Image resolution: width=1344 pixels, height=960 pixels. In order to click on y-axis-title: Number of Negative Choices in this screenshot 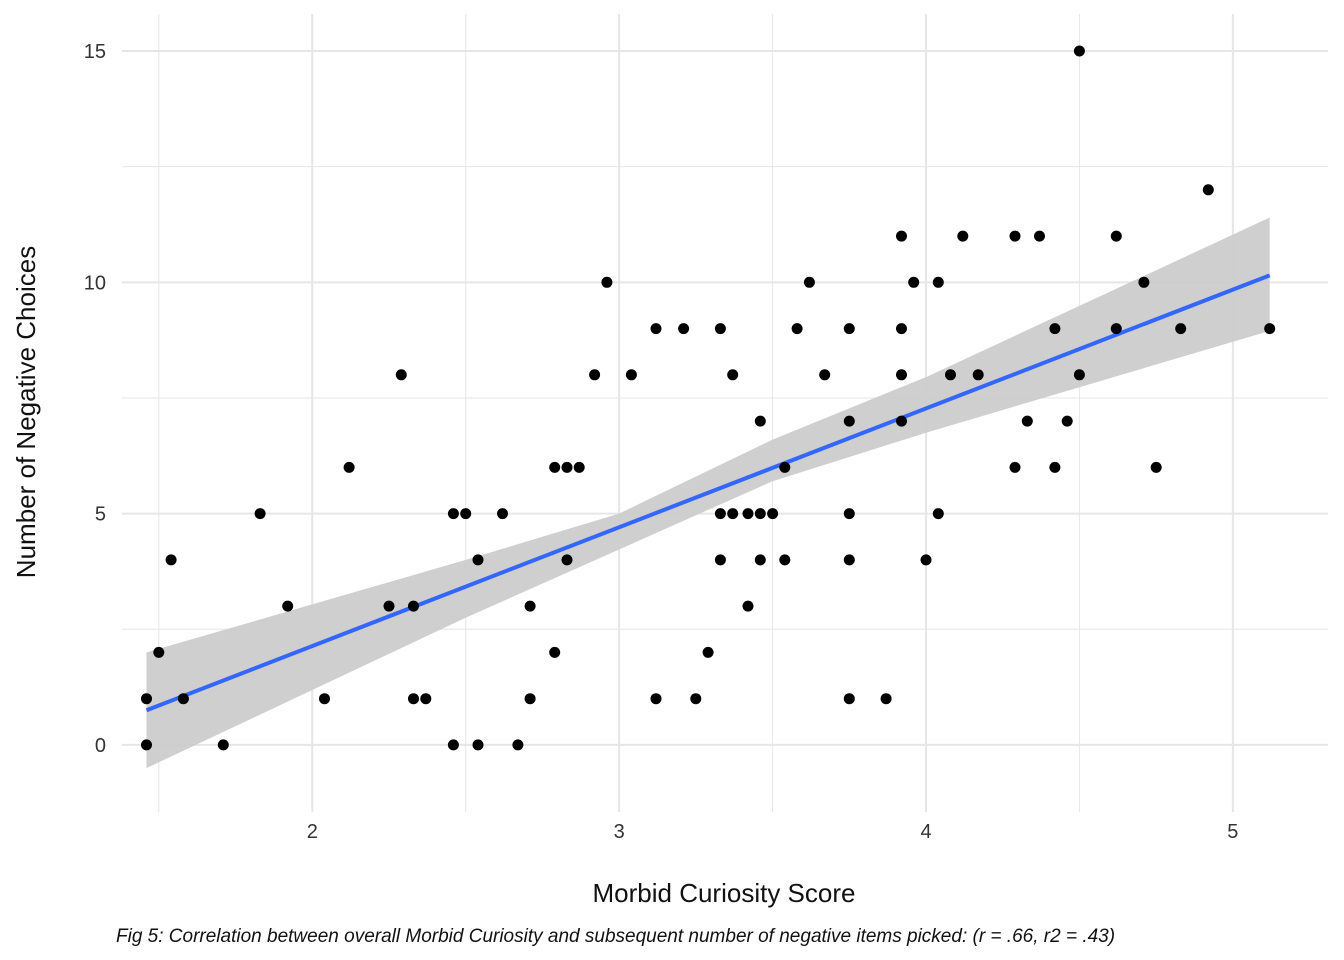, I will do `click(26, 412)`.